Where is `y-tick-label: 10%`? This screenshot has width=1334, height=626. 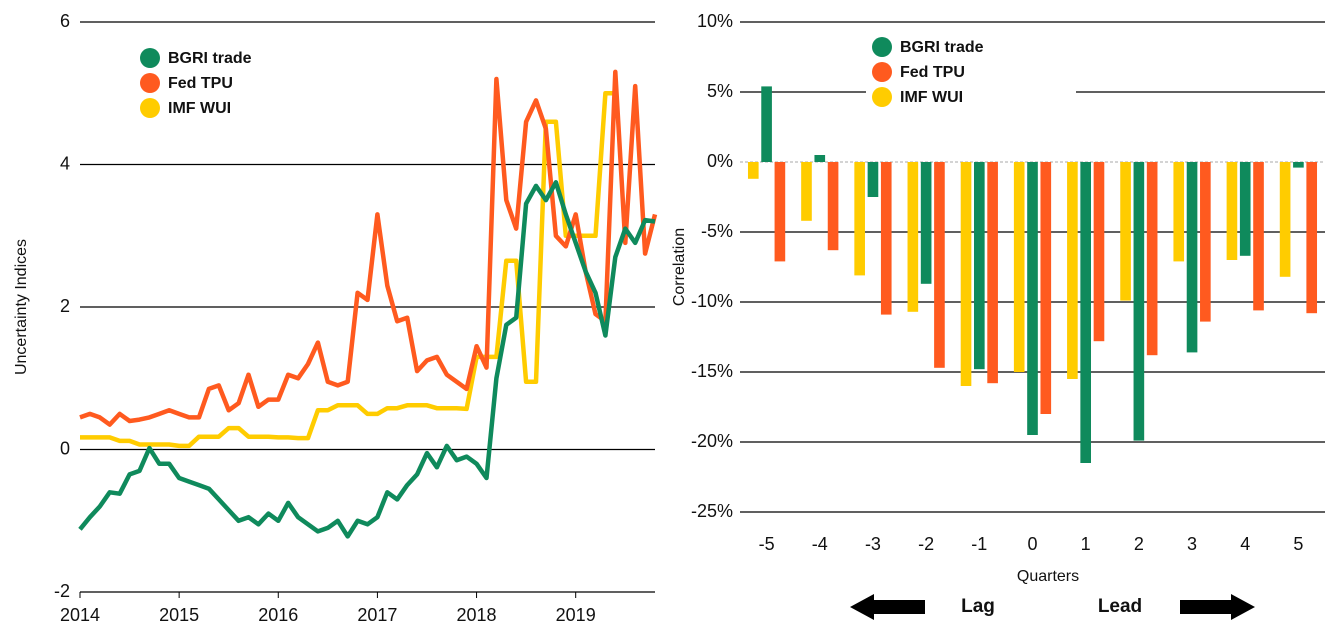 y-tick-label: 10% is located at coordinates (715, 21).